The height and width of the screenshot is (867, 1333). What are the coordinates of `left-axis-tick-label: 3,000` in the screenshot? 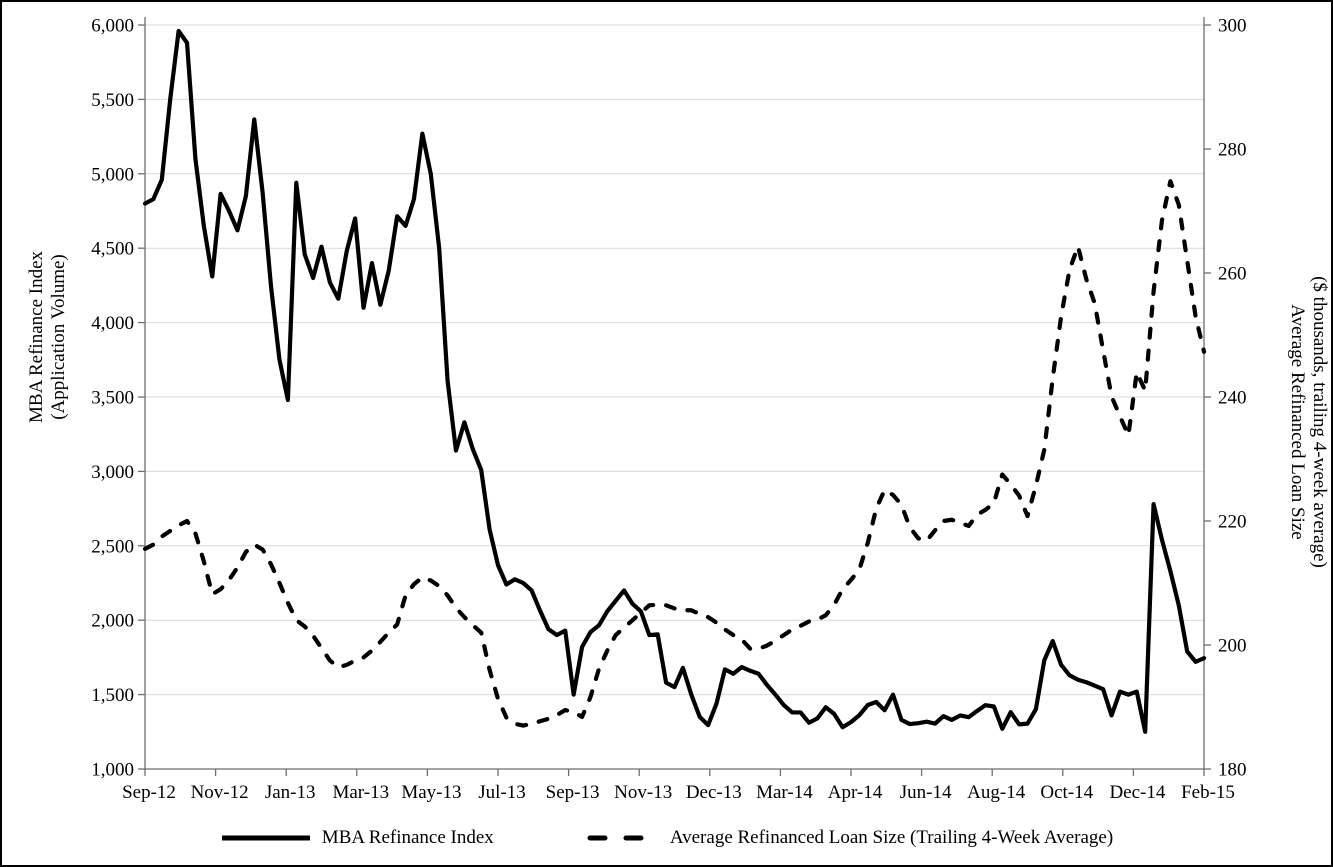 It's located at (112, 472).